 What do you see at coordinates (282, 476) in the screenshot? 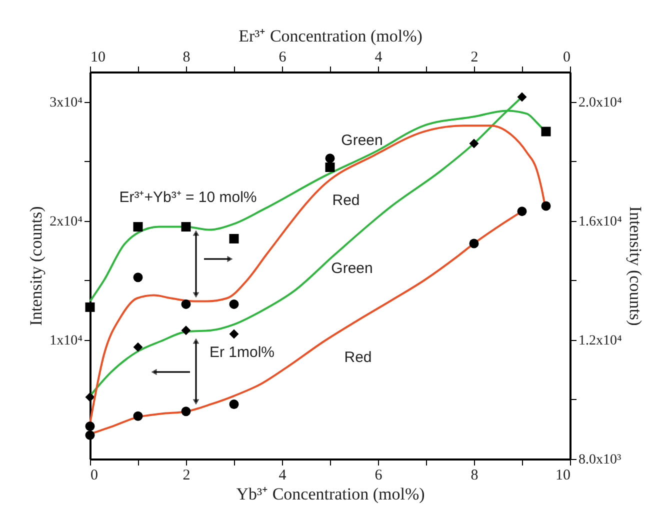
I see `x-tick-label: 4` at bounding box center [282, 476].